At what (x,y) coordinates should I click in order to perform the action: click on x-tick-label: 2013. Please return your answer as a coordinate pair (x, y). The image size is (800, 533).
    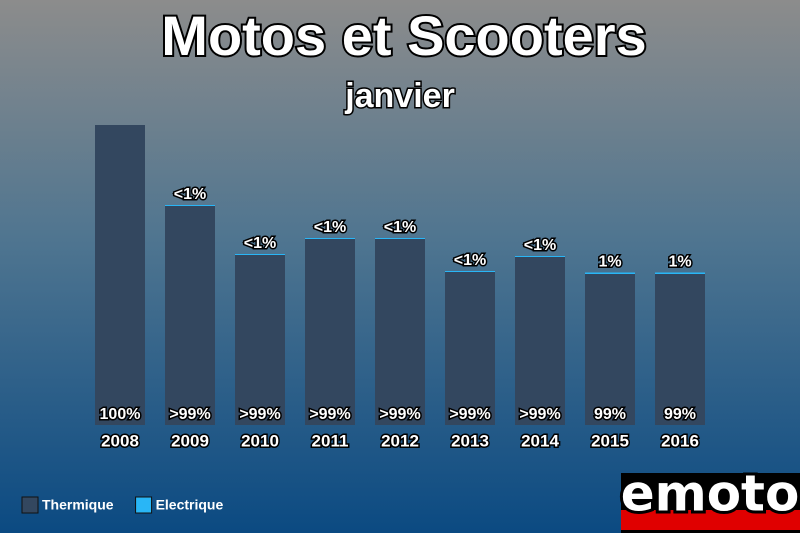
    Looking at the image, I should click on (470, 440).